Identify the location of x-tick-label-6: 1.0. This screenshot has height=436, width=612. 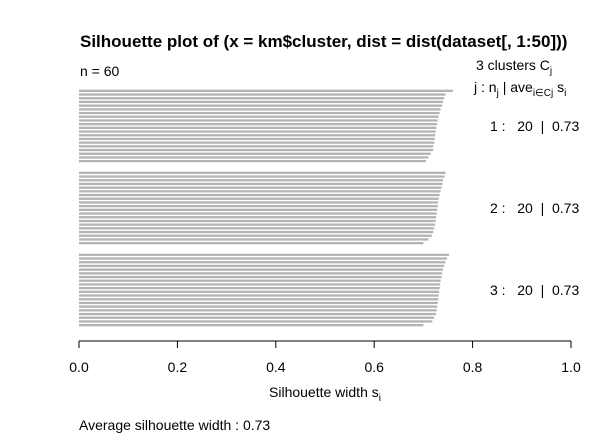
(571, 367).